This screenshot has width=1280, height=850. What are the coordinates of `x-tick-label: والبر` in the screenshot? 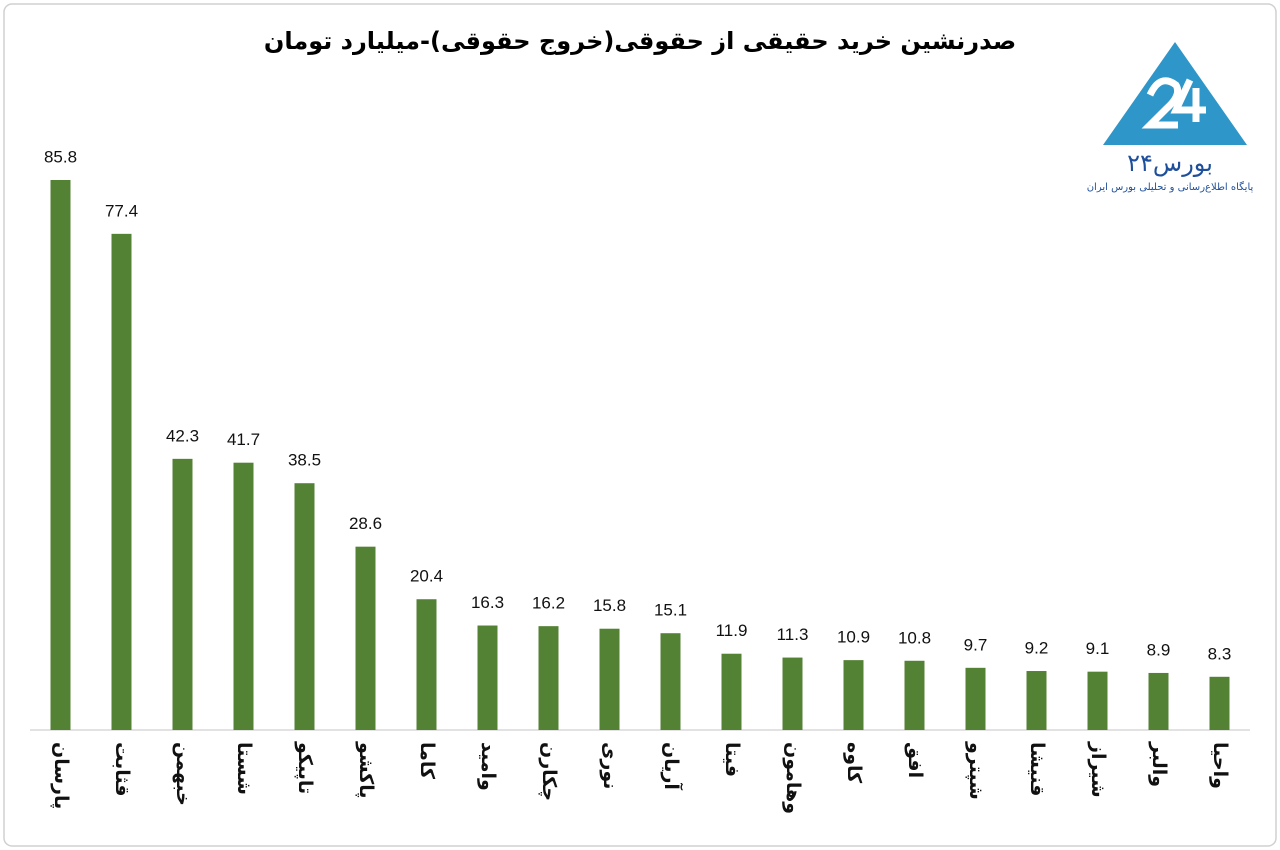 It's located at (1159, 764).